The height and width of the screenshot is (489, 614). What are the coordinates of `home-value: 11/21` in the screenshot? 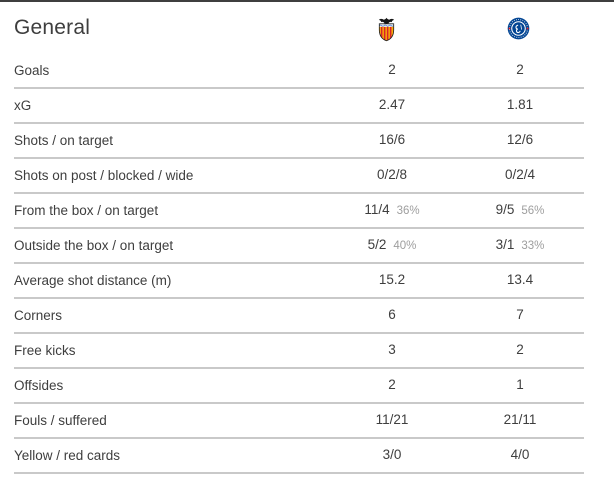 It's located at (392, 419).